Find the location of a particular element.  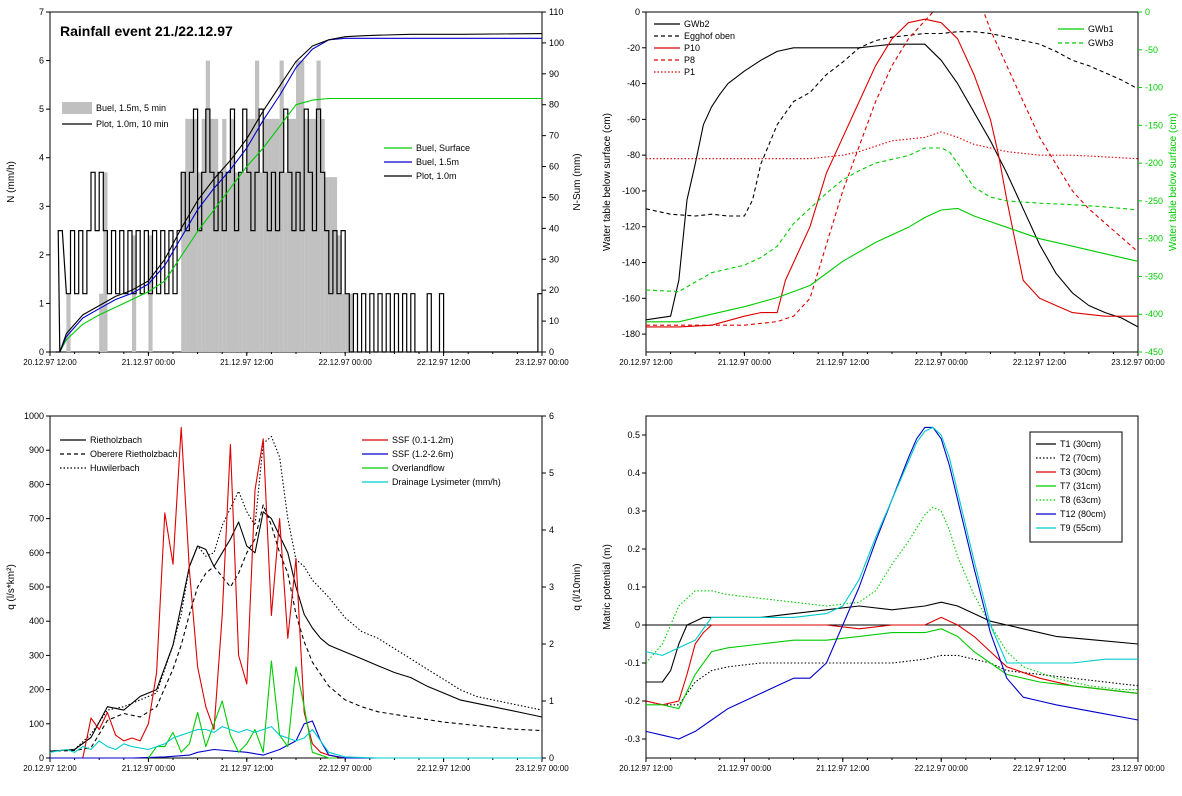

y2-tick-label: 30 is located at coordinates (554, 259).